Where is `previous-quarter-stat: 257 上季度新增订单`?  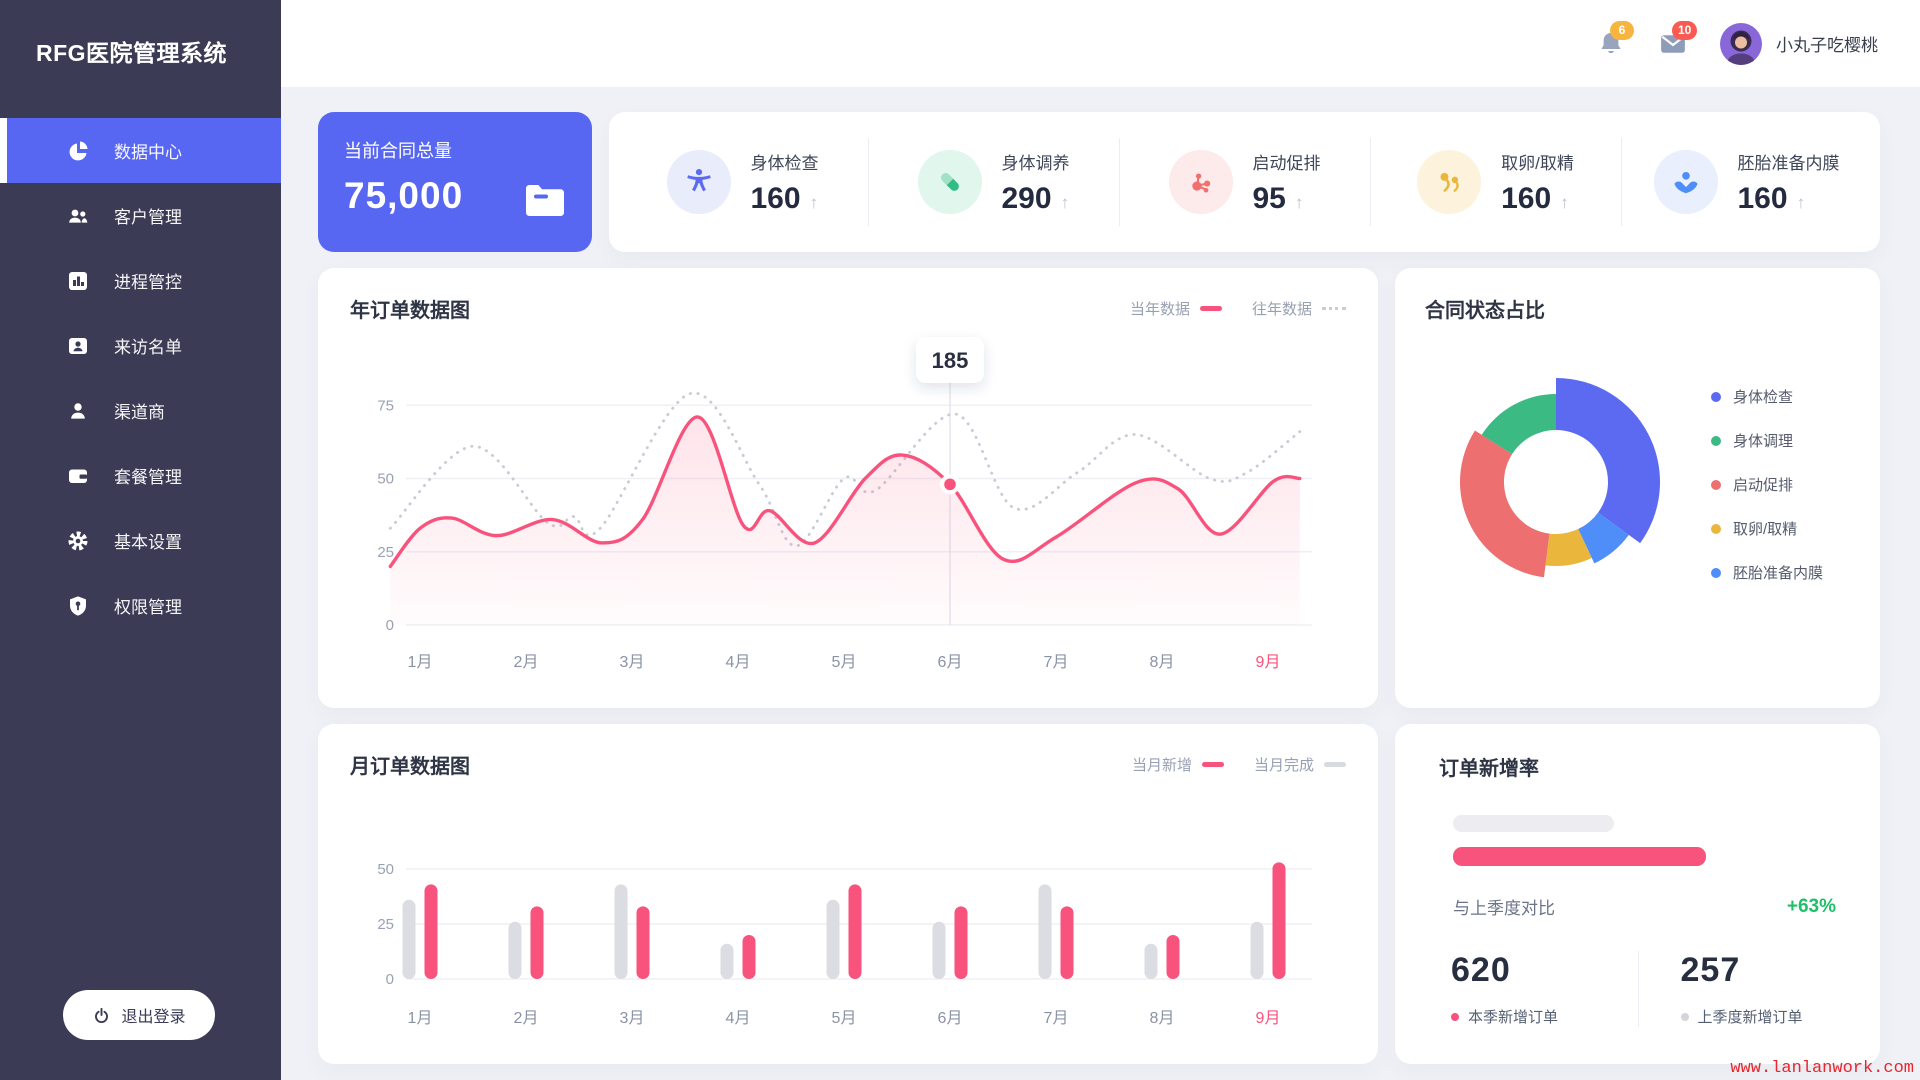 previous-quarter-stat: 257 上季度新增订单 is located at coordinates (1737, 989).